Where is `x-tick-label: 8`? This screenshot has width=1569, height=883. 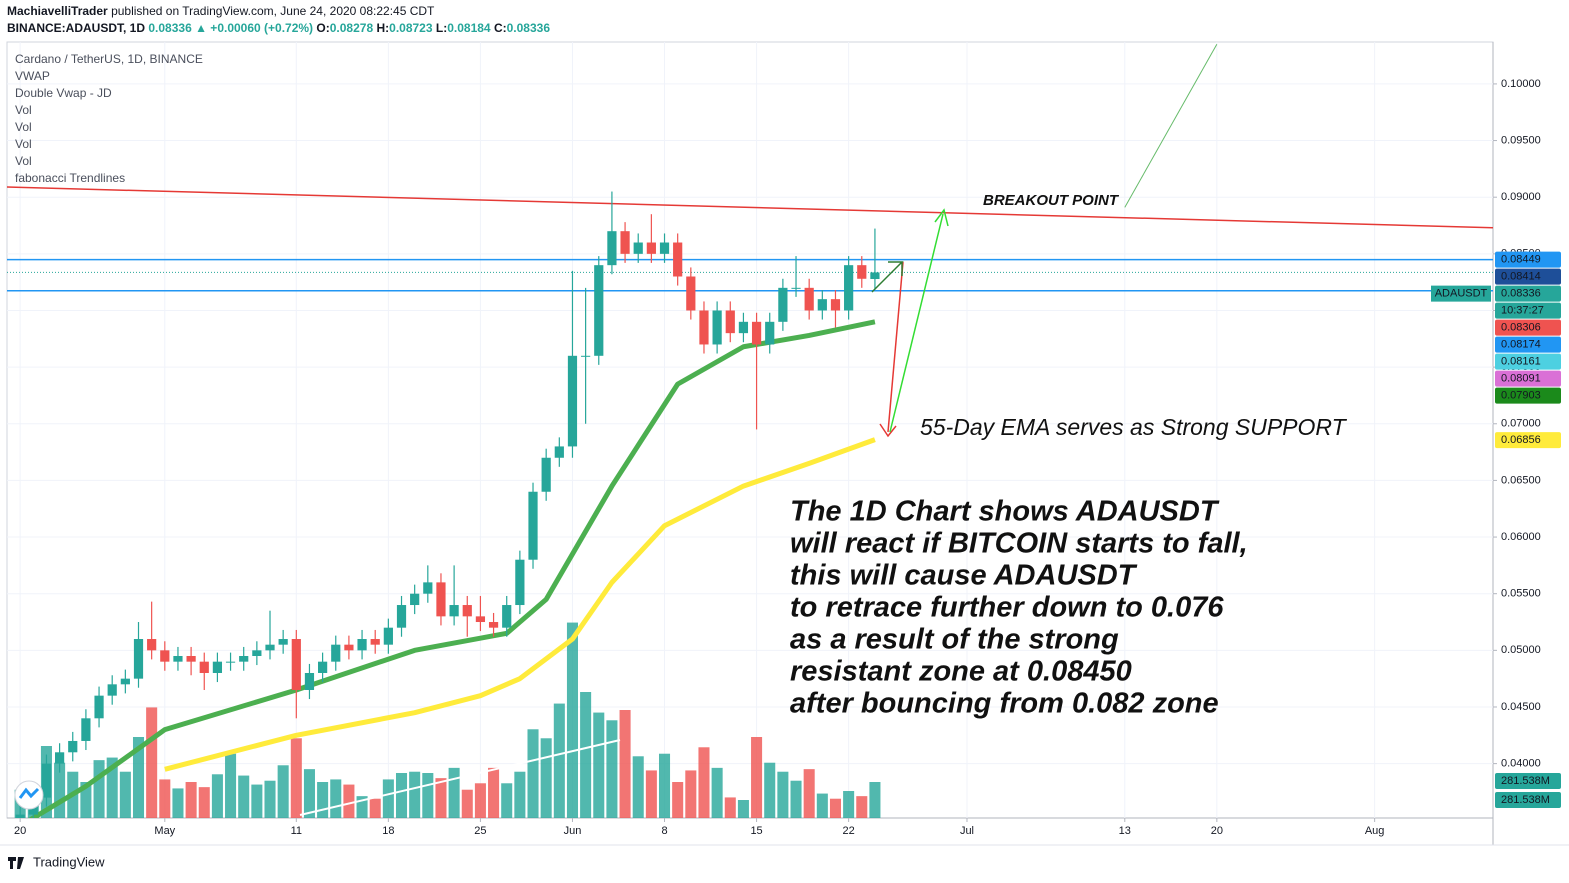 x-tick-label: 8 is located at coordinates (664, 831).